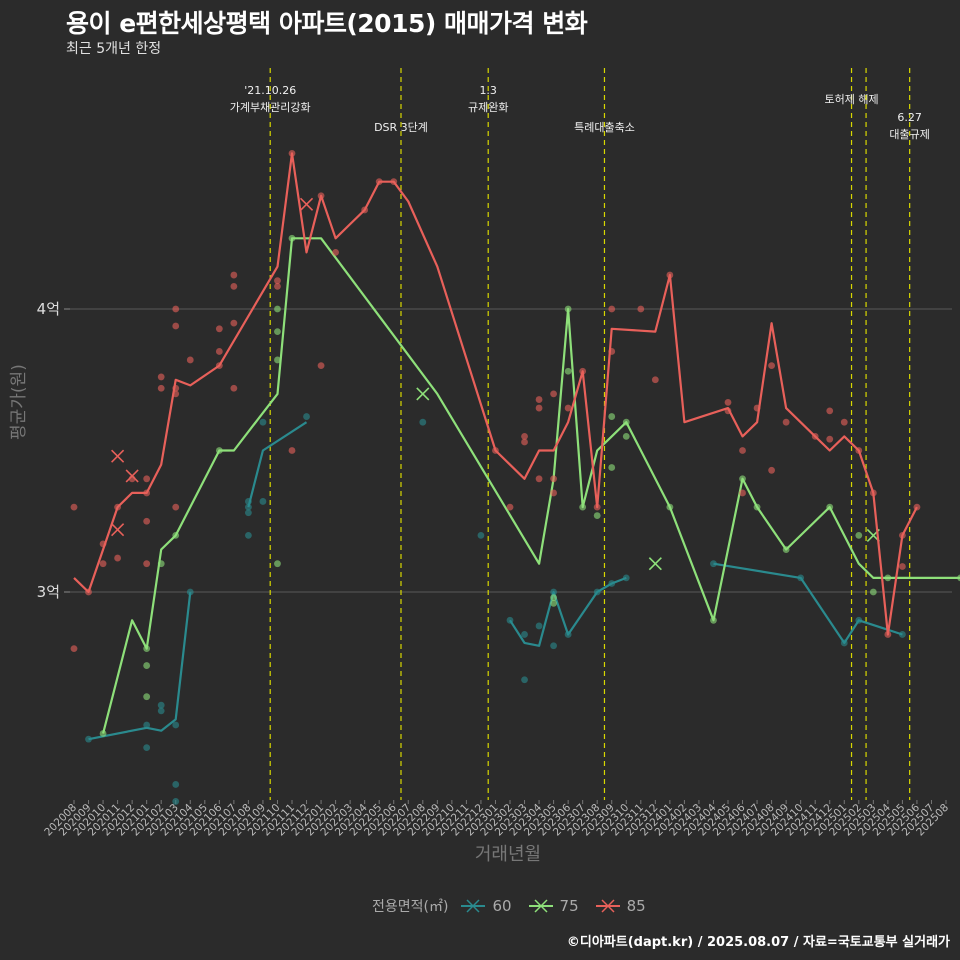 This screenshot has height=960, width=960. Describe the element at coordinates (48, 309) in the screenshot. I see `y-tick-label-1: 4억` at that location.